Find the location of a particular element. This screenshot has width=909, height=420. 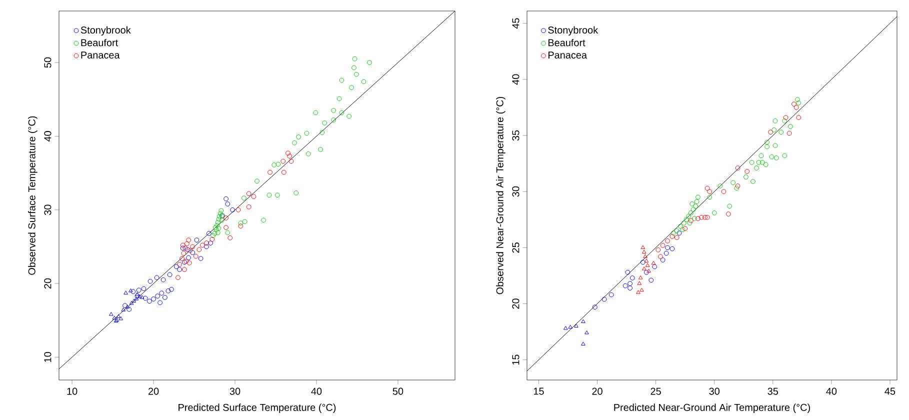

y-tick-label: 45 is located at coordinates (516, 23).